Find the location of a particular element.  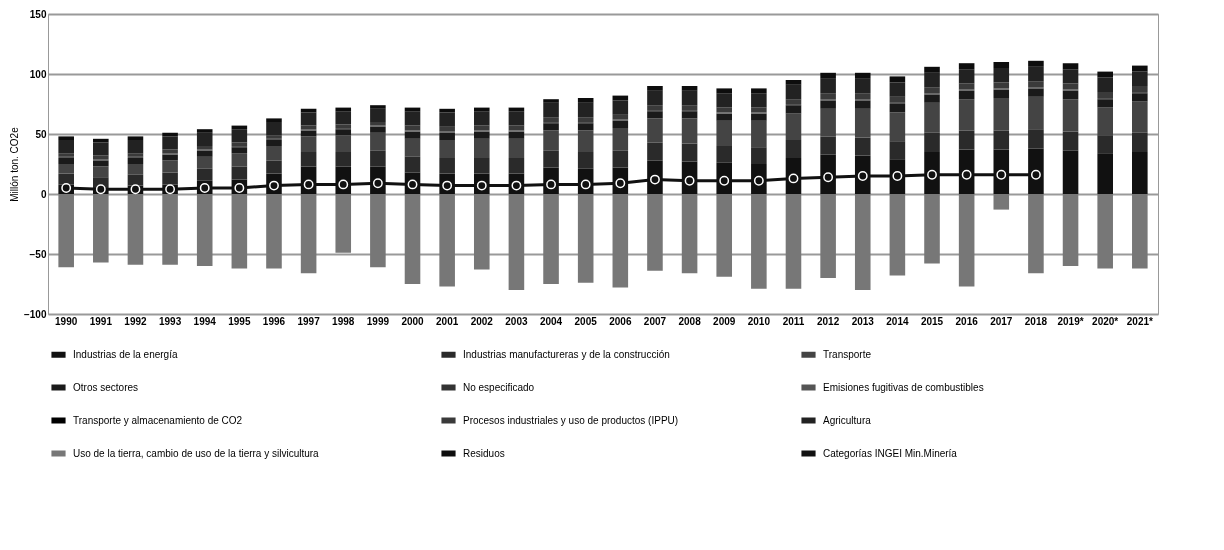

x-tick-label: 1996 is located at coordinates (274, 321).